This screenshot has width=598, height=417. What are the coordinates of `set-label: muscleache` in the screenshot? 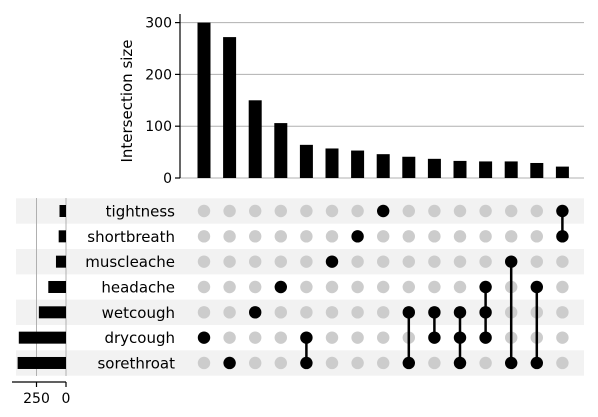 It's located at (130, 262).